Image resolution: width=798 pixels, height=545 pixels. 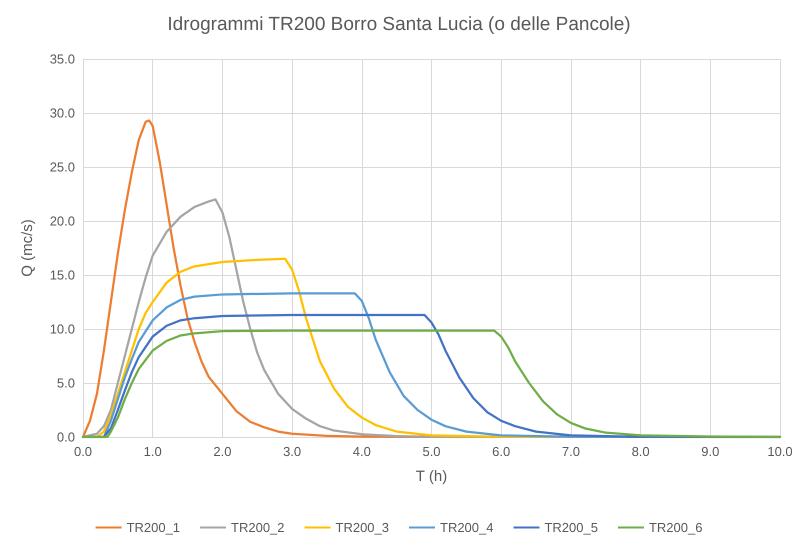 I want to click on x-tick-label: 3.0, so click(x=292, y=451).